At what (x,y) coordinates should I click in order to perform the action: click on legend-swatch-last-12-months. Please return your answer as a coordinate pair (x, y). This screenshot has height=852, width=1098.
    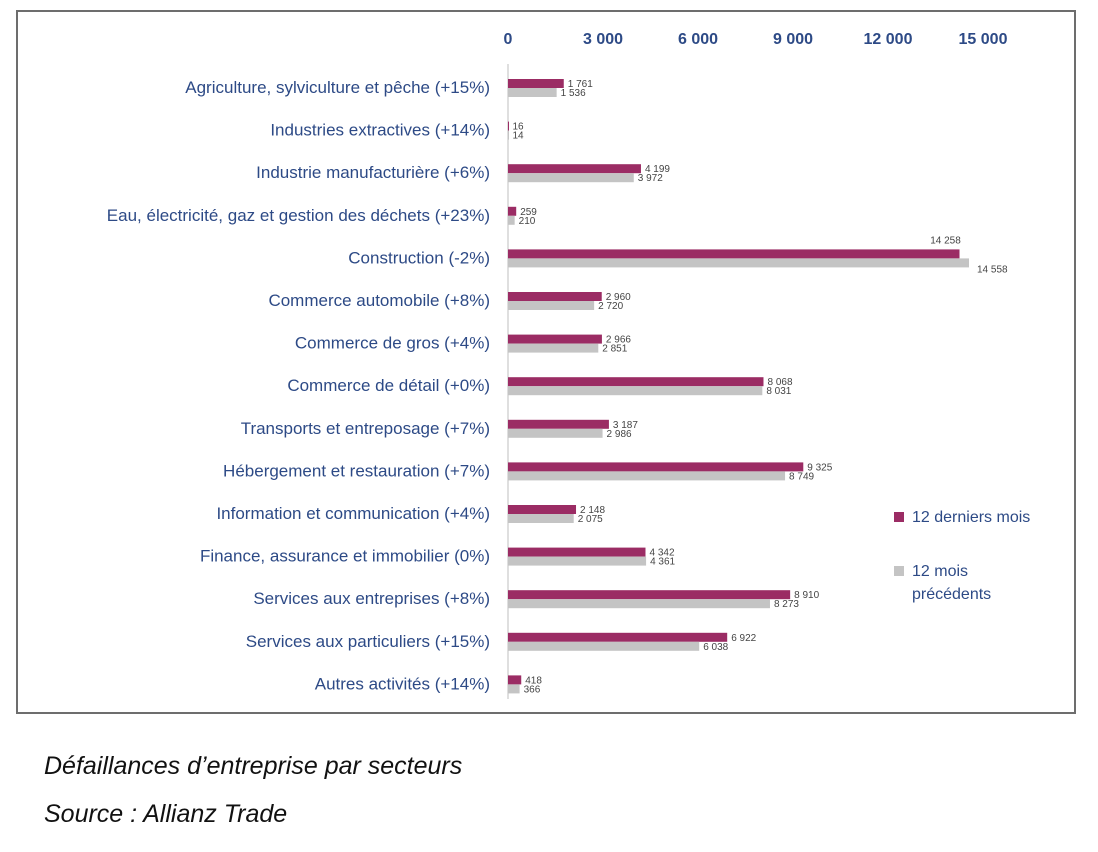
    Looking at the image, I should click on (899, 517).